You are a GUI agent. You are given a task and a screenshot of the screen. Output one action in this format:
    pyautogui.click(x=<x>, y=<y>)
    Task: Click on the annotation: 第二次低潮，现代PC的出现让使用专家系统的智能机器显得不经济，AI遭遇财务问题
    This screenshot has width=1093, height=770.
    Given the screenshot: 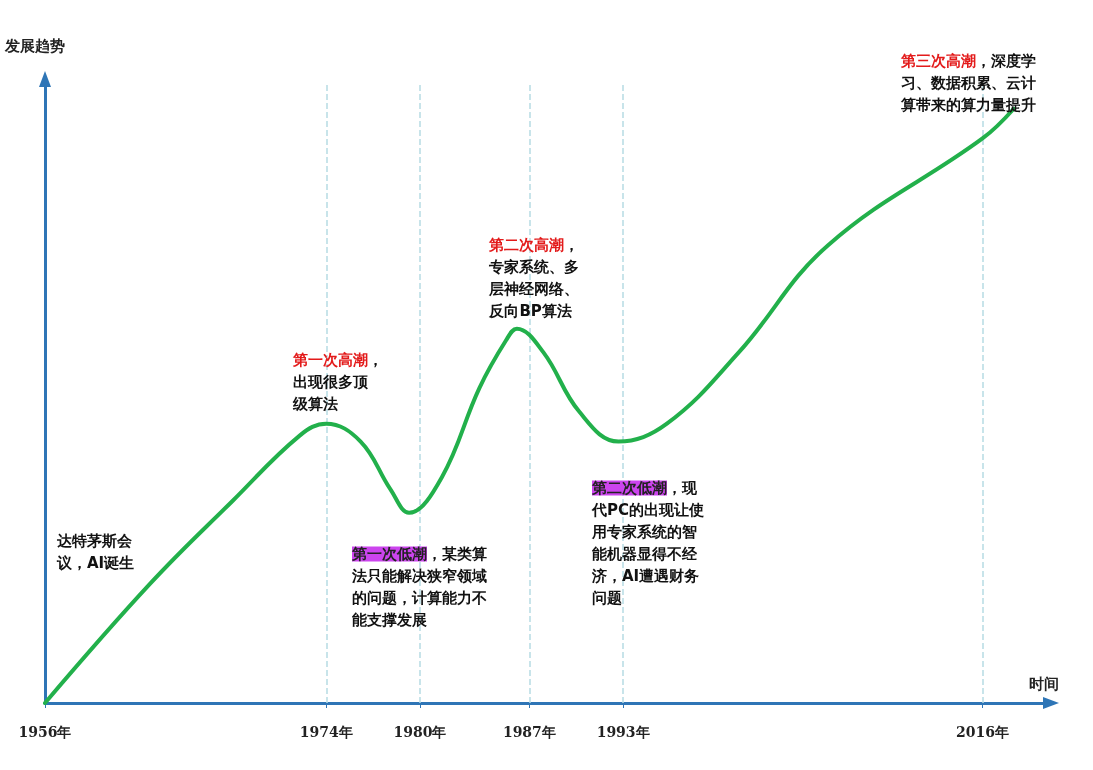 What is the action you would take?
    pyautogui.click(x=648, y=543)
    